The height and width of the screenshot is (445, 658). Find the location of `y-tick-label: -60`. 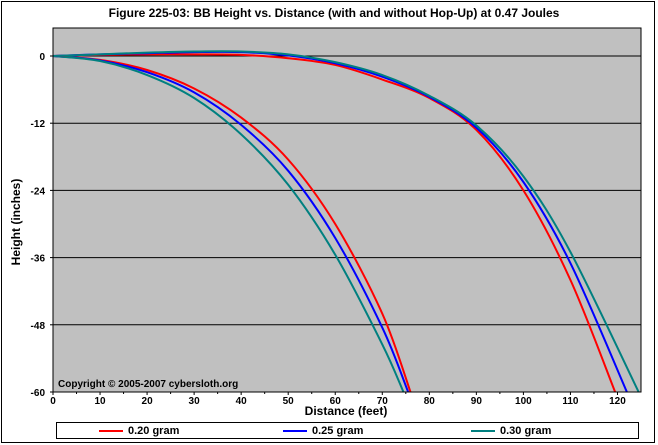

y-tick-label: -60 is located at coordinates (38, 393).